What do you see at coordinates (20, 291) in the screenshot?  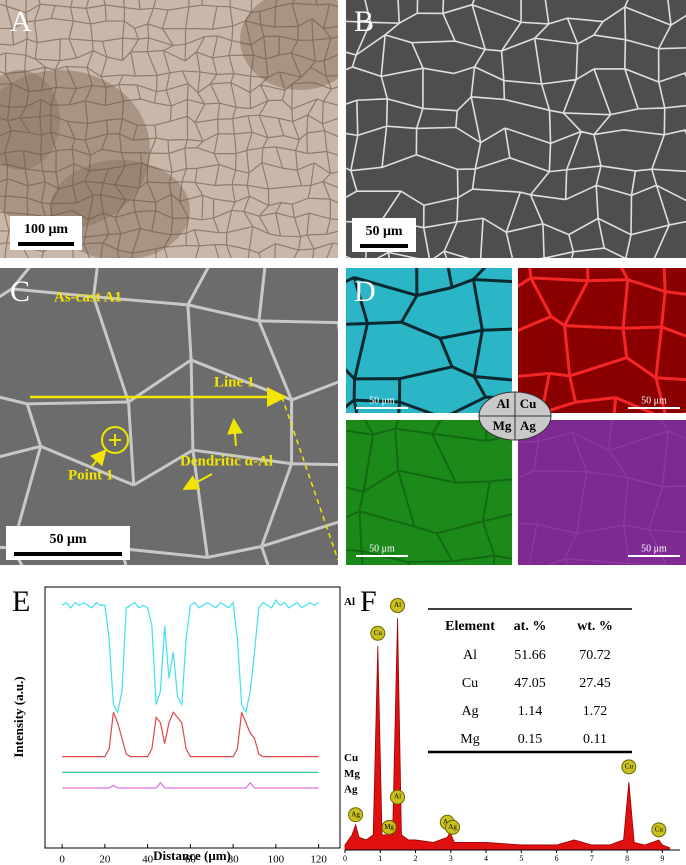 I see `panel-letter: C` at bounding box center [20, 291].